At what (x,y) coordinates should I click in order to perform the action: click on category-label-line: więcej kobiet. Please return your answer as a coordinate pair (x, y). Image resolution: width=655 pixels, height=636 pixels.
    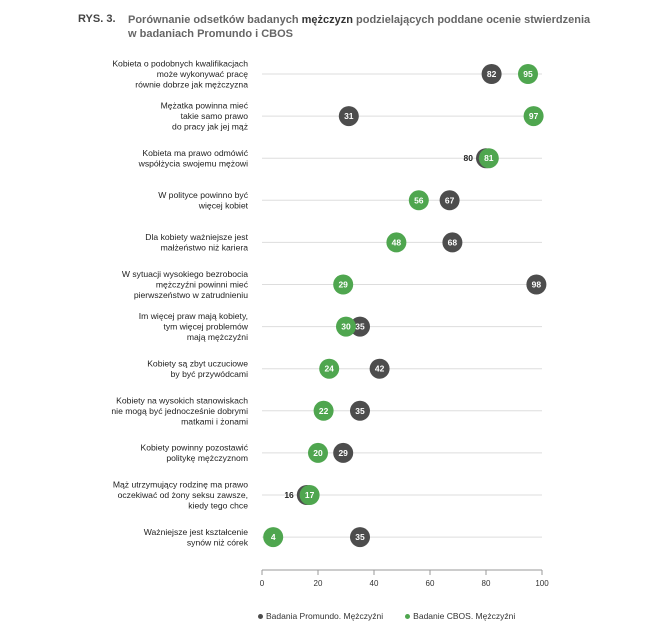
    Looking at the image, I should click on (223, 206).